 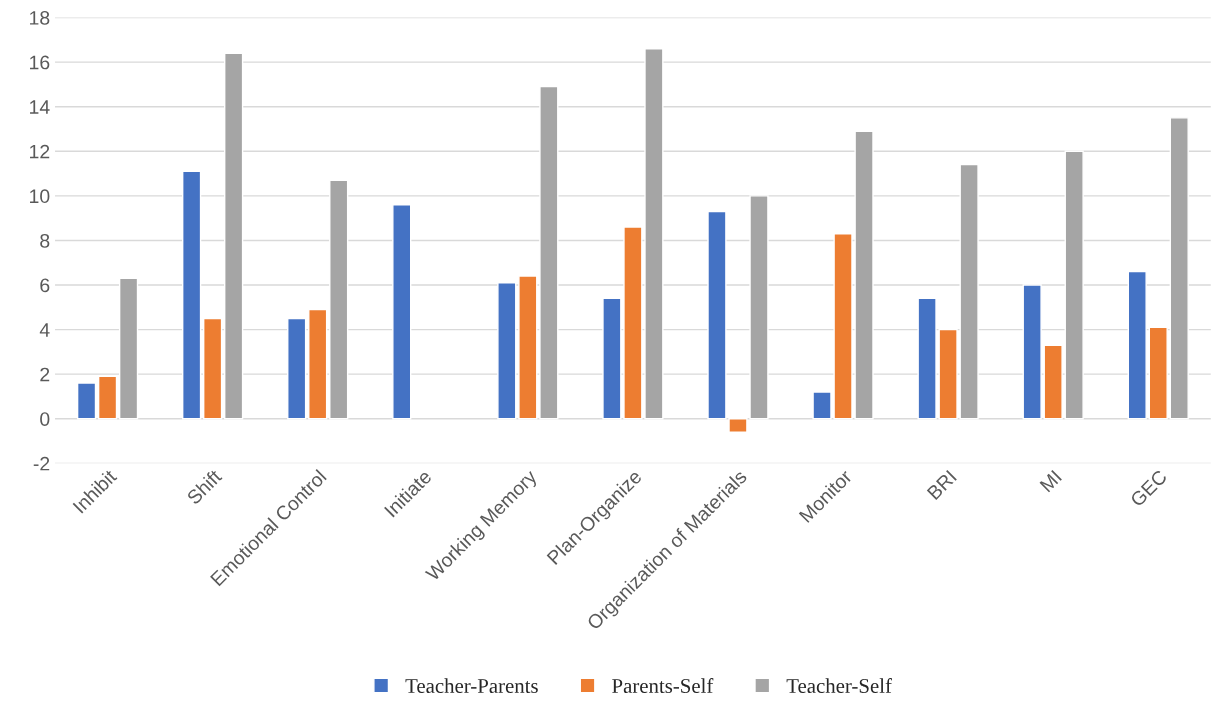 What do you see at coordinates (45, 285) in the screenshot?
I see `y-tick-label: 6` at bounding box center [45, 285].